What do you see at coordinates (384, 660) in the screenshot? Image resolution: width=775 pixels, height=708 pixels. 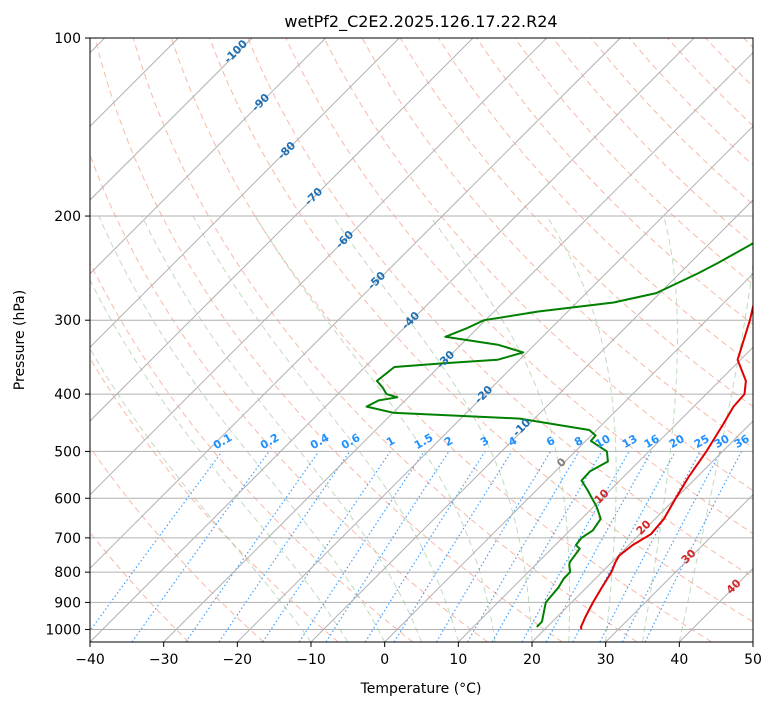 I see `x-tick-label: 0` at bounding box center [384, 660].